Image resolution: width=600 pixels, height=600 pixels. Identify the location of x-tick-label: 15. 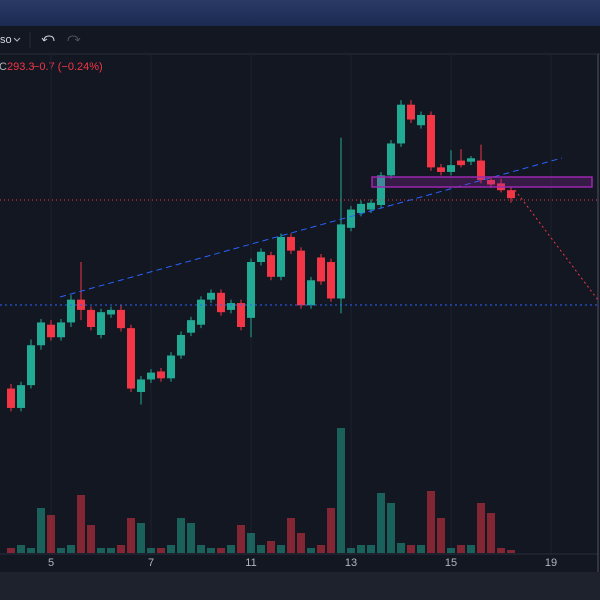
(451, 563).